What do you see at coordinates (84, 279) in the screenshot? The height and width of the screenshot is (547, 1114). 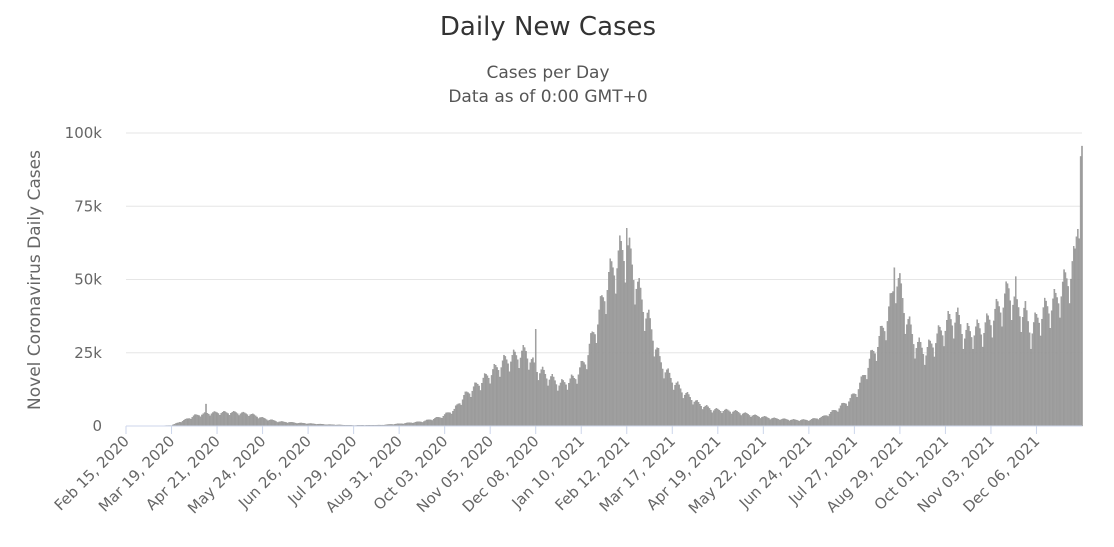 I see `y-axis-labels: 0 25k 50k 75k 100k` at bounding box center [84, 279].